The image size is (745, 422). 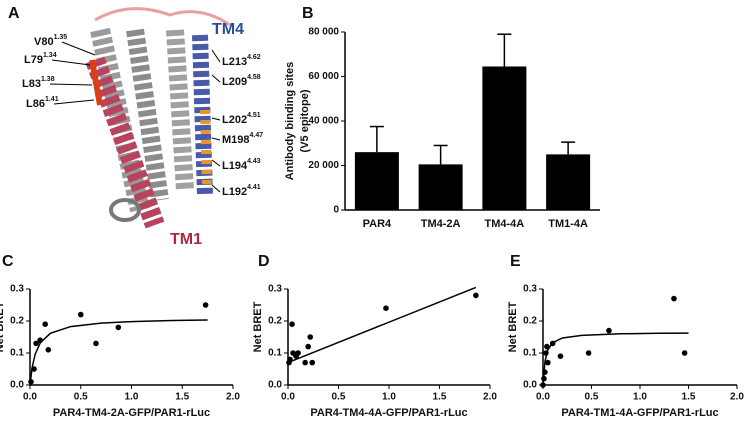 I want to click on residue-position: 1.38, so click(x=48, y=79).